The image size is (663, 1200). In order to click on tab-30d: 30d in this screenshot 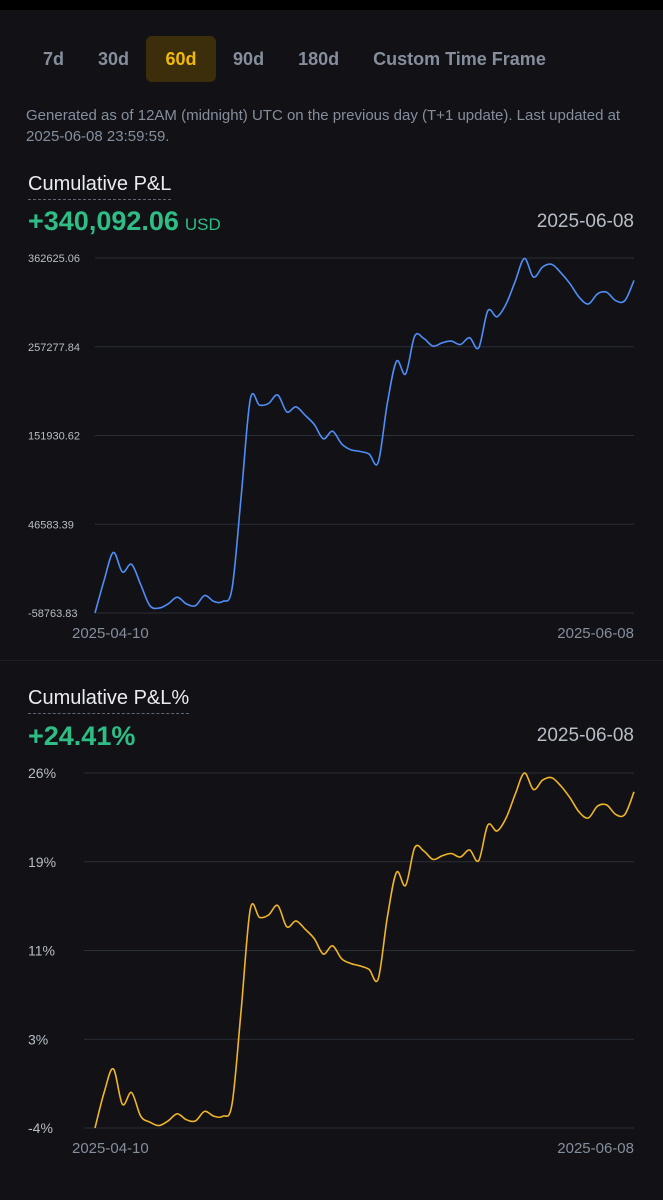, I will do `click(114, 58)`.